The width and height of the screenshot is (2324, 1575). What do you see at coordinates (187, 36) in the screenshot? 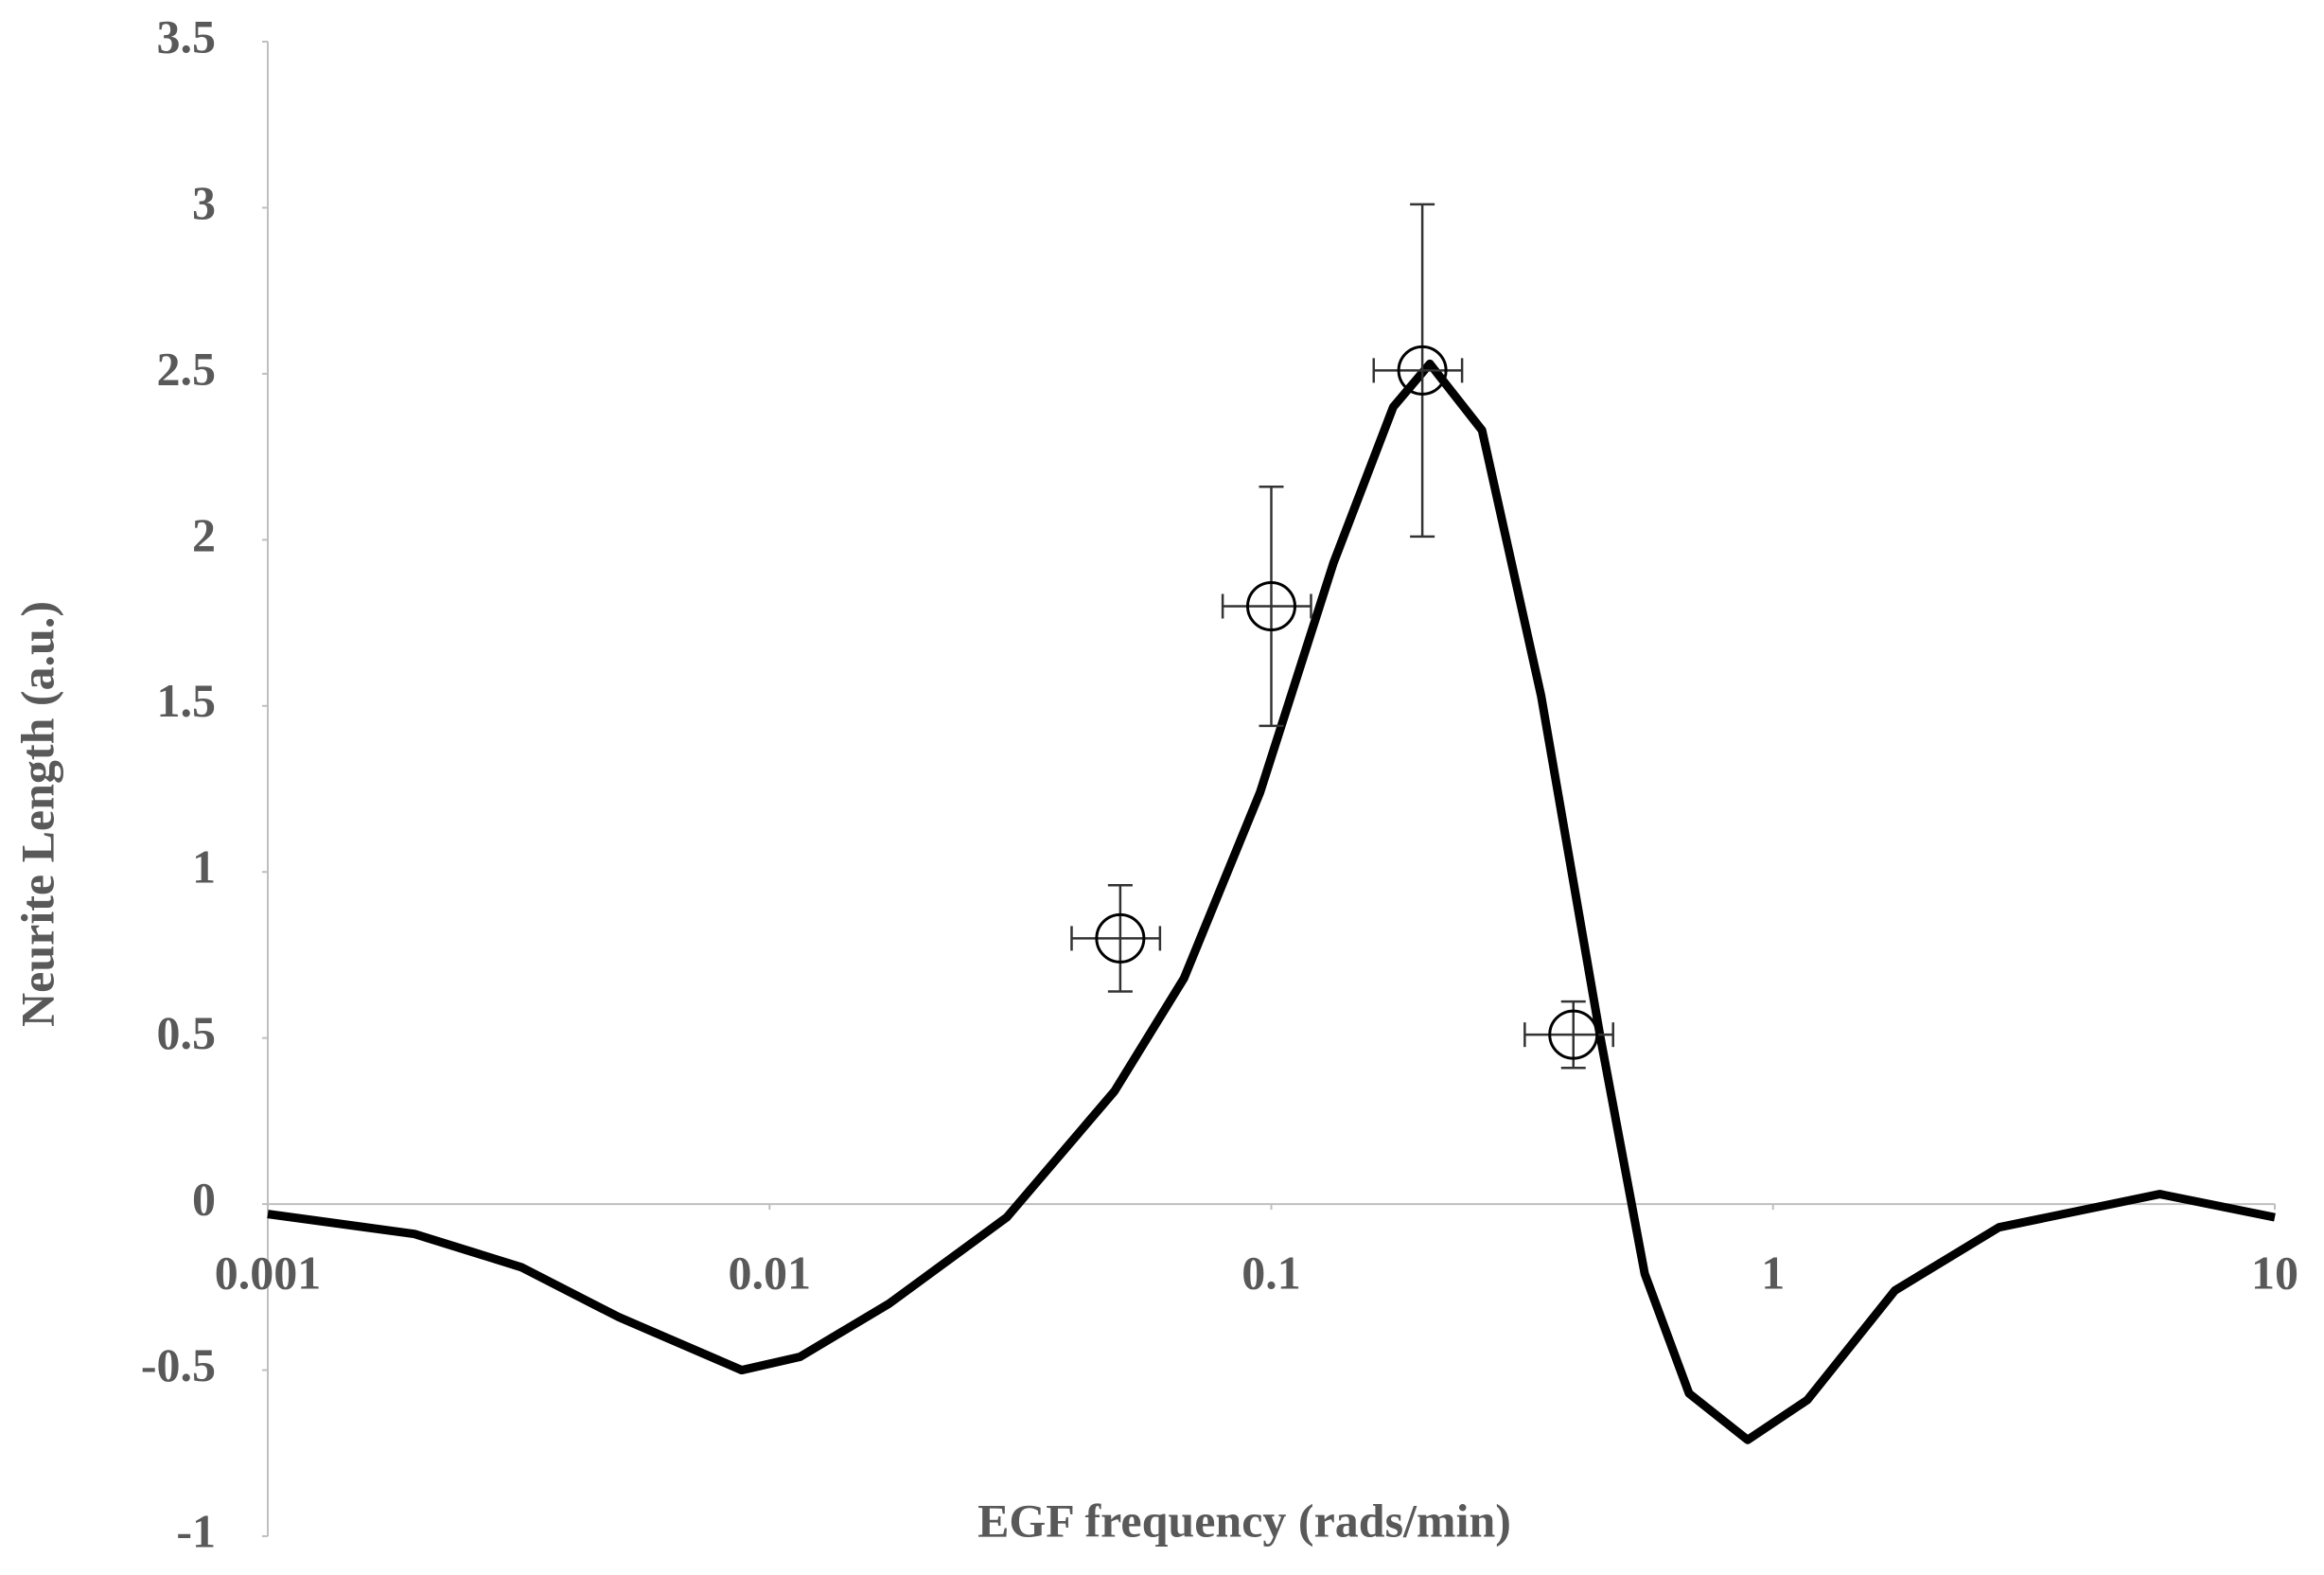
I see `y-tick-label: 3.5` at bounding box center [187, 36].